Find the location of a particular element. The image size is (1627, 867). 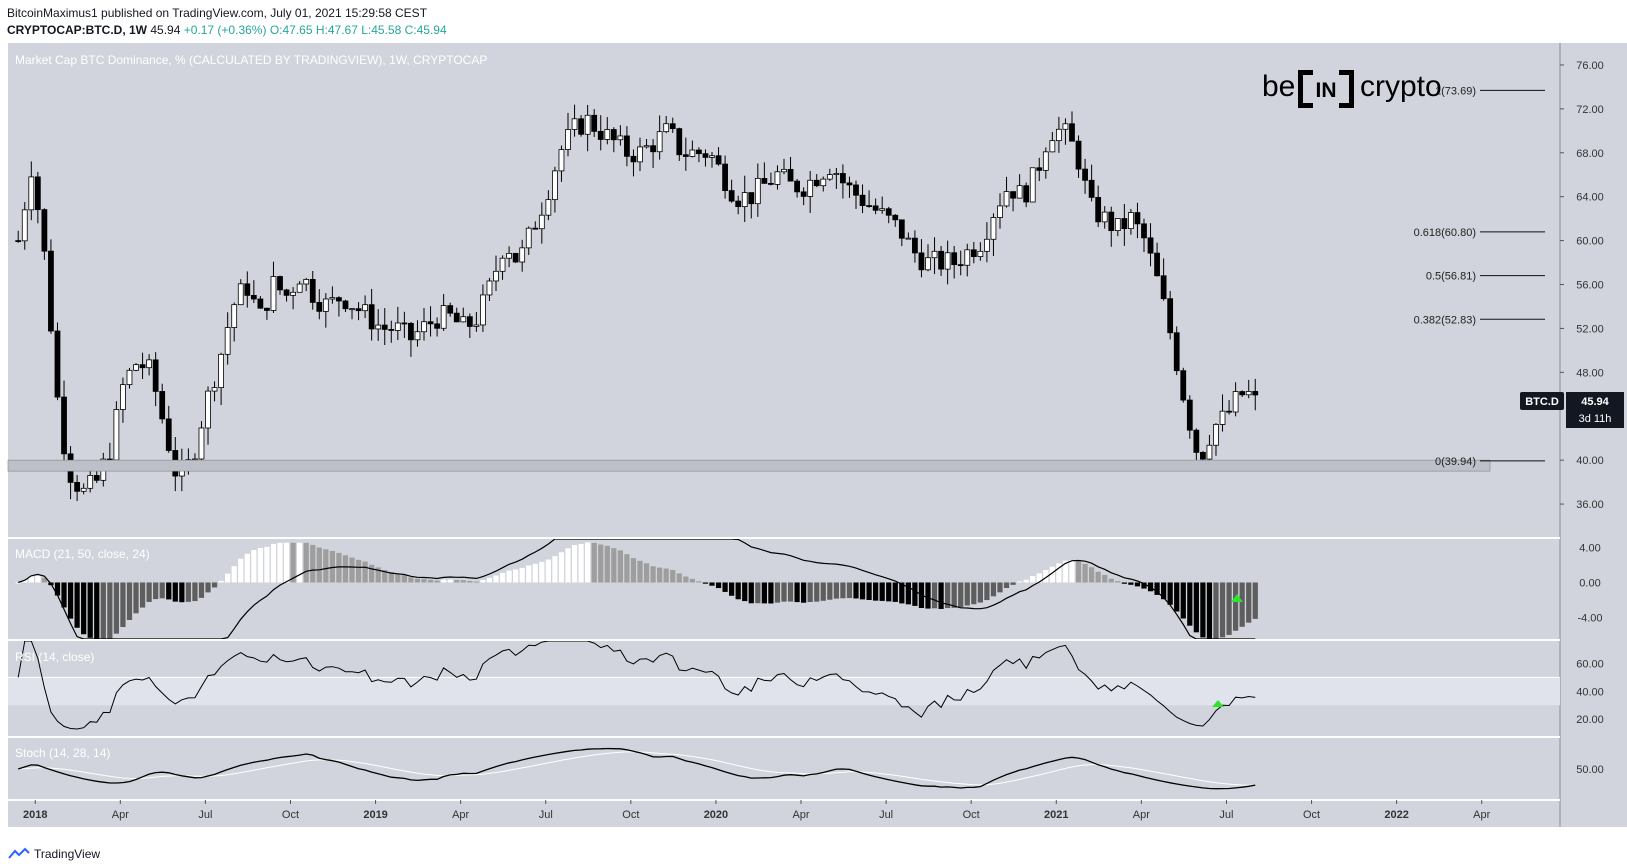

tradingview-brand: TradingView is located at coordinates (67, 854).